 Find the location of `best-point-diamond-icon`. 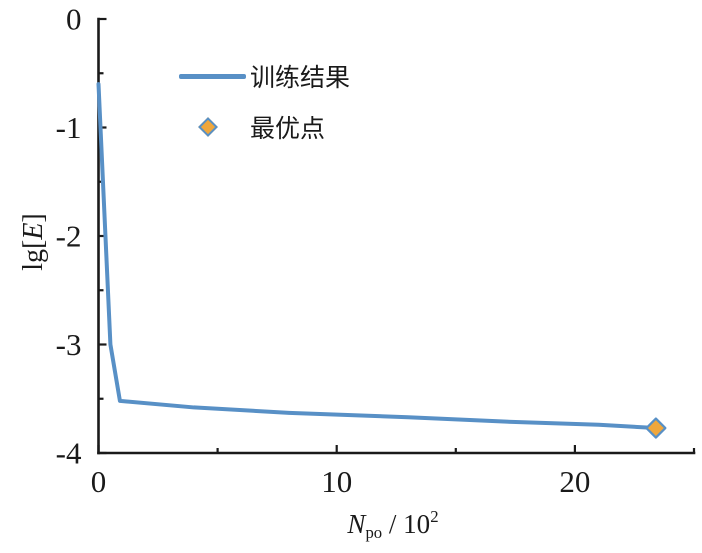

best-point-diamond-icon is located at coordinates (208, 127).